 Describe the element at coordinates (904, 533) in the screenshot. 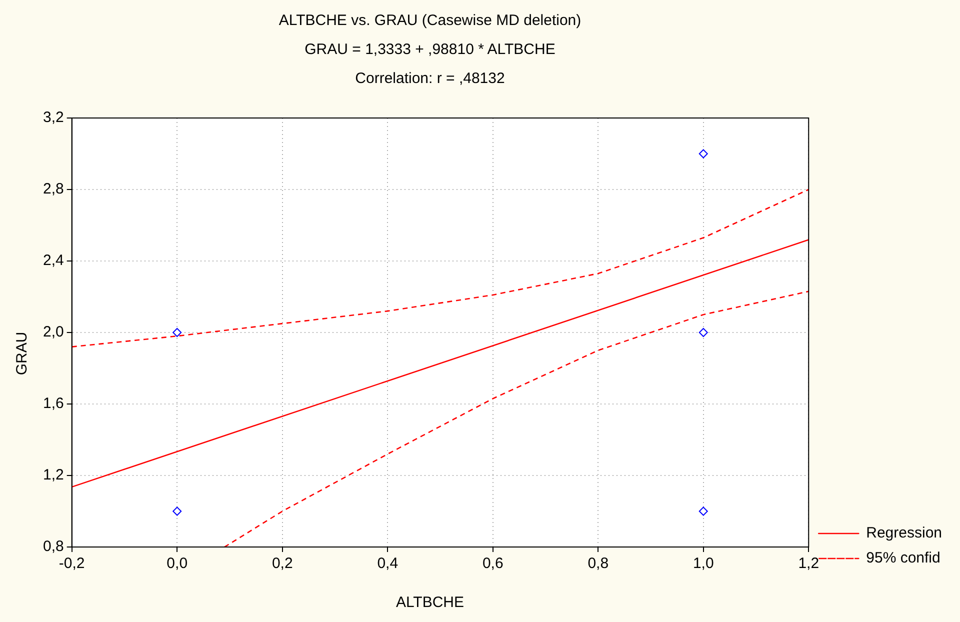

I see `legend-label: Regression` at that location.